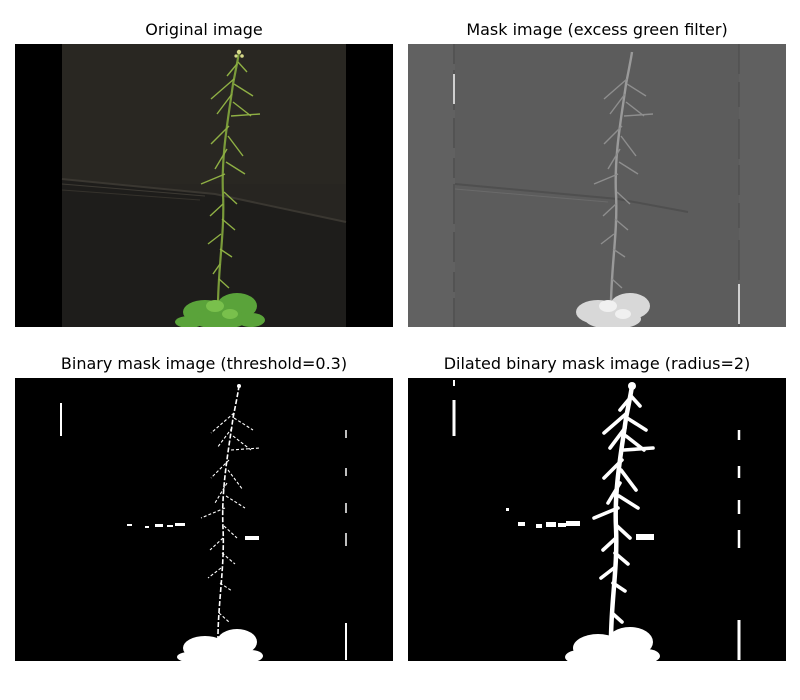 This screenshot has height=700, width=800. Describe the element at coordinates (597, 29) in the screenshot. I see `panel-title-mask: Mask image (excess green filter)` at that location.